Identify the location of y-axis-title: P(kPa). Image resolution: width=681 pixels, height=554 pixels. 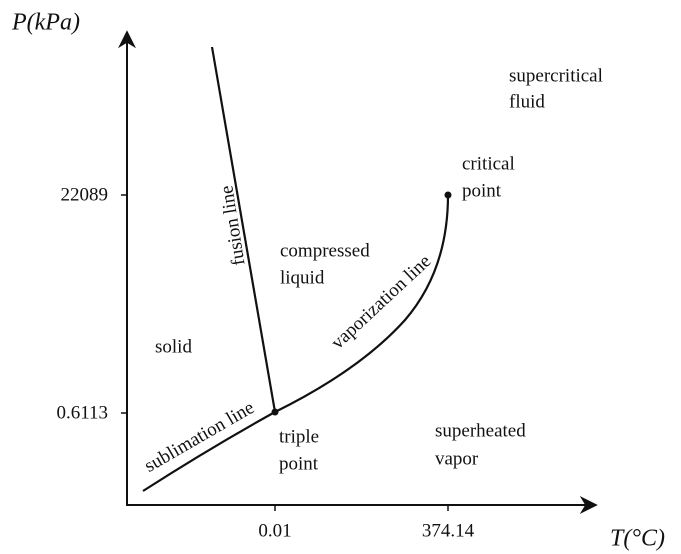
(45, 23).